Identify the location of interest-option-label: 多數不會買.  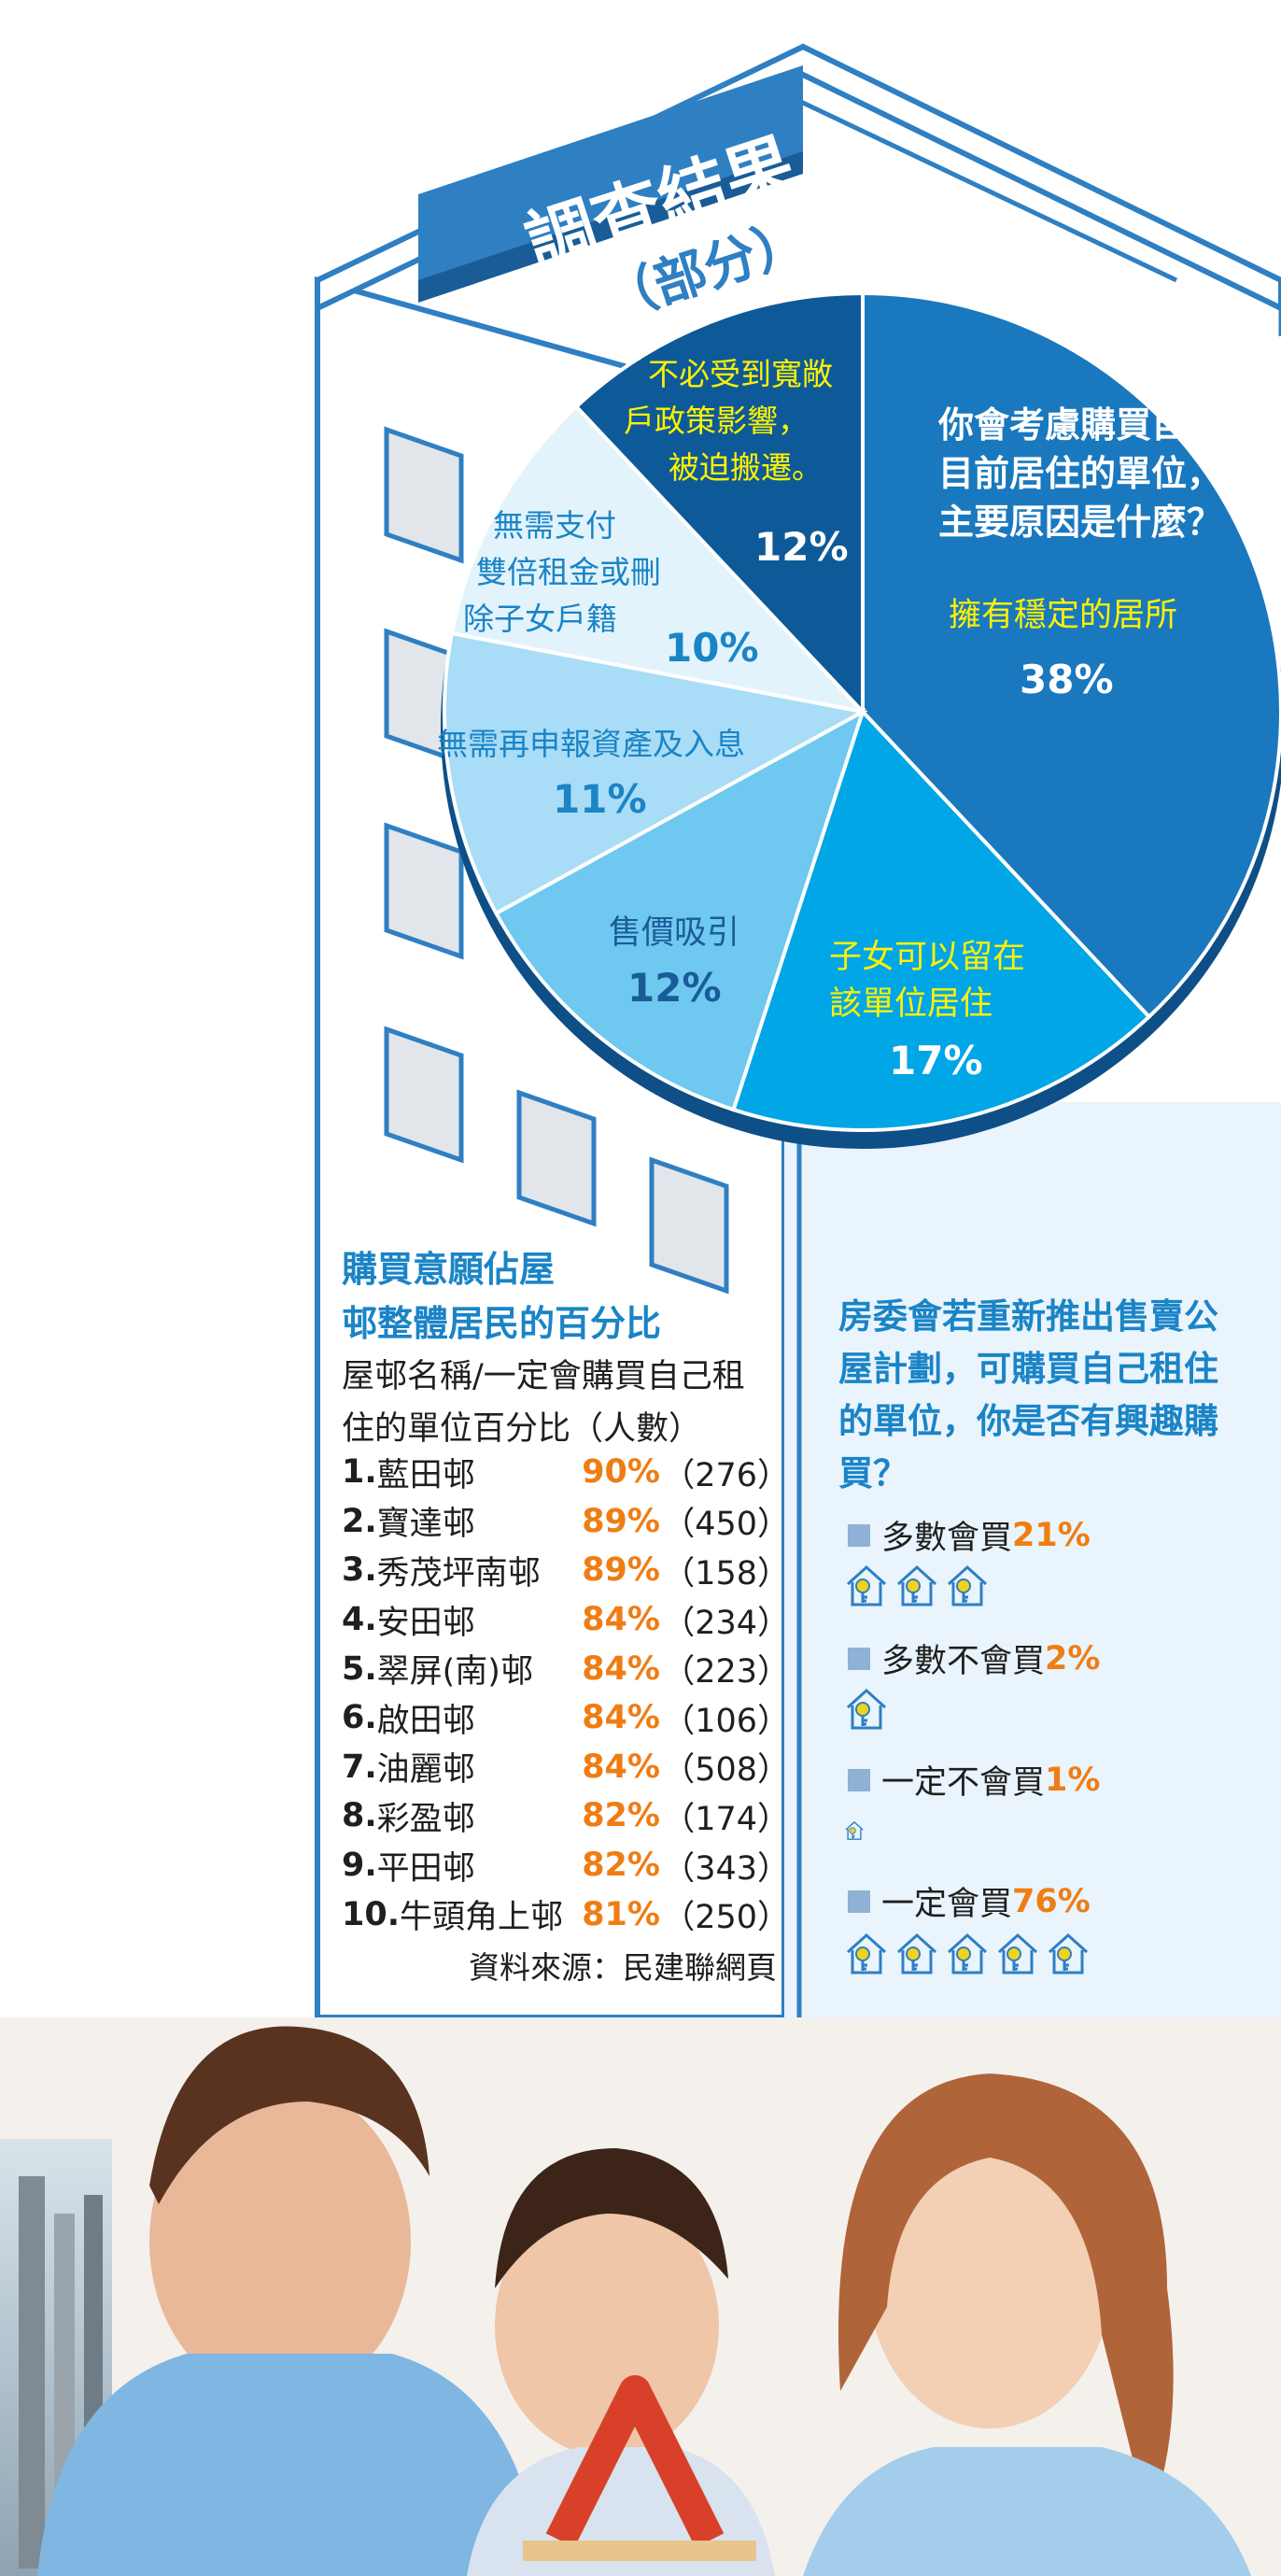
(963, 1661).